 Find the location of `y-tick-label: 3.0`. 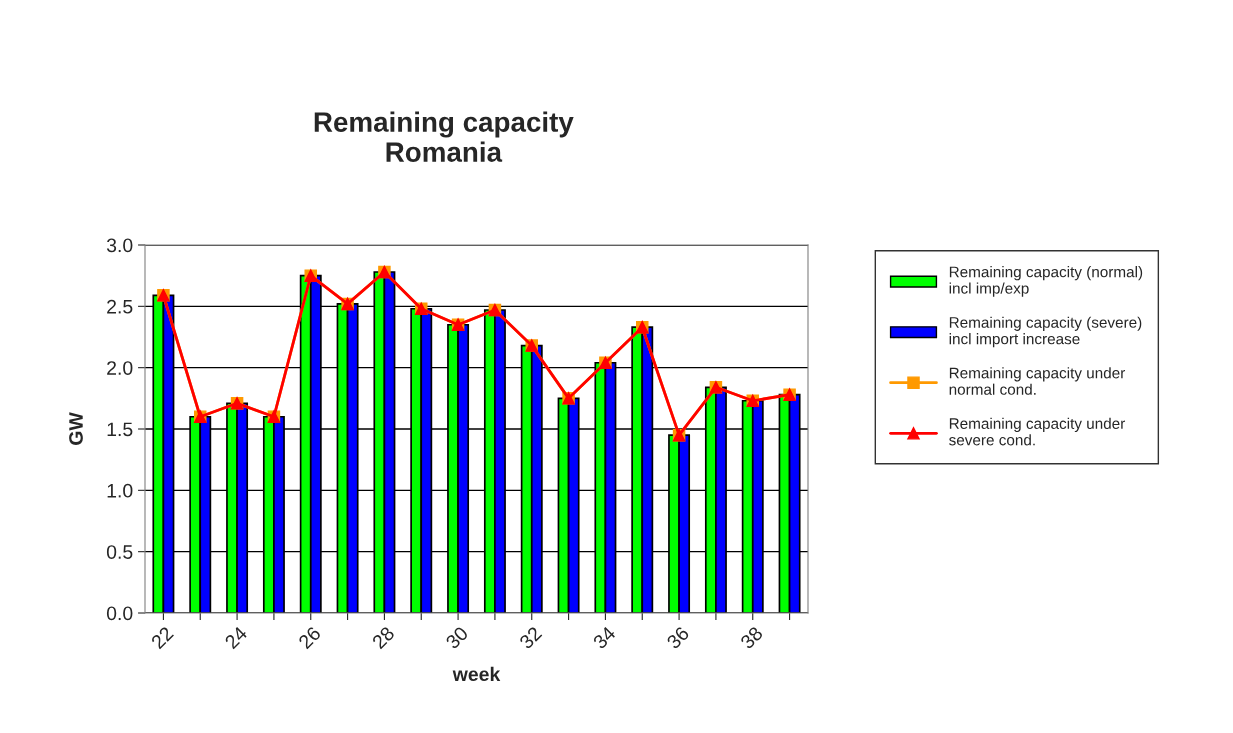

y-tick-label: 3.0 is located at coordinates (119, 245).